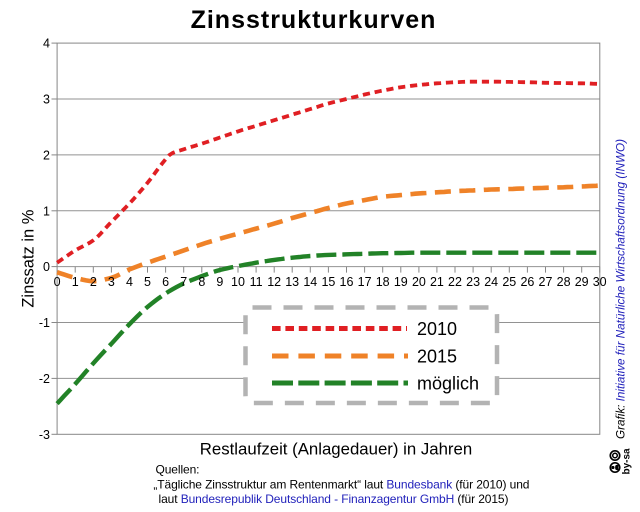 The height and width of the screenshot is (512, 640). I want to click on svg-text: 8, so click(201, 282).